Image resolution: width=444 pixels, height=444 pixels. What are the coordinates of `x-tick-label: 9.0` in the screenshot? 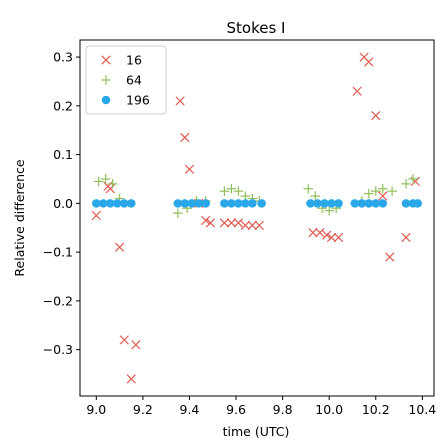 It's located at (96, 409).